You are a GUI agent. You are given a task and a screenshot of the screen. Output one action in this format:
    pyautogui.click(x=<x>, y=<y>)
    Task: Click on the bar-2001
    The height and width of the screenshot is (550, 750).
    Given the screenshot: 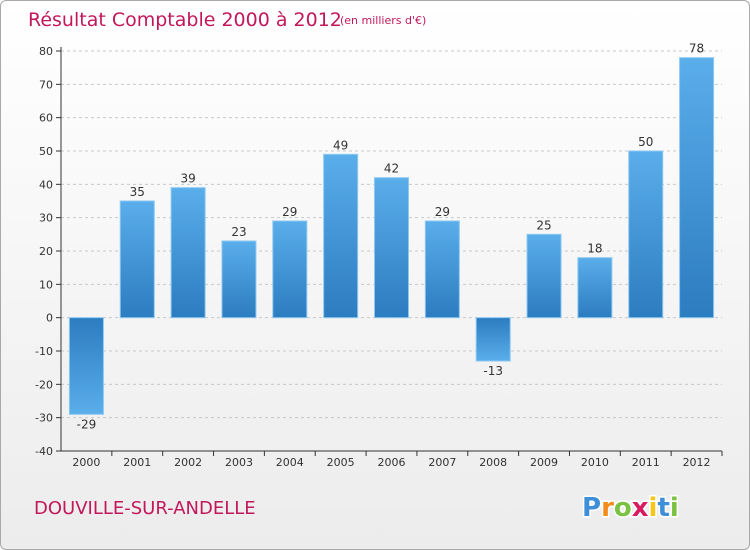 What is the action you would take?
    pyautogui.click(x=137, y=259)
    